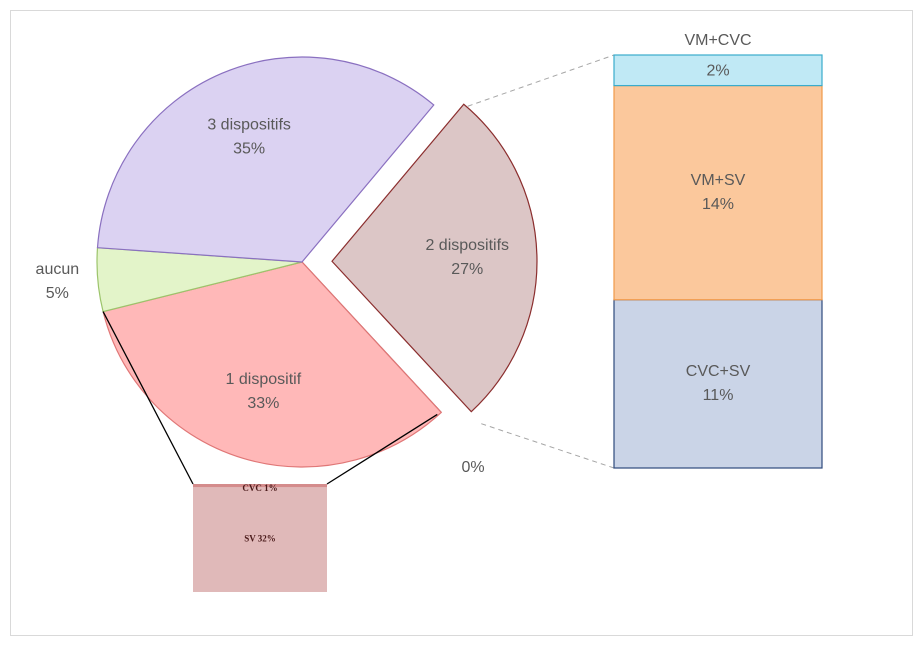 Image resolution: width=923 pixels, height=646 pixels. What do you see at coordinates (718, 395) in the screenshot?
I see `segment-value-label: 11%` at bounding box center [718, 395].